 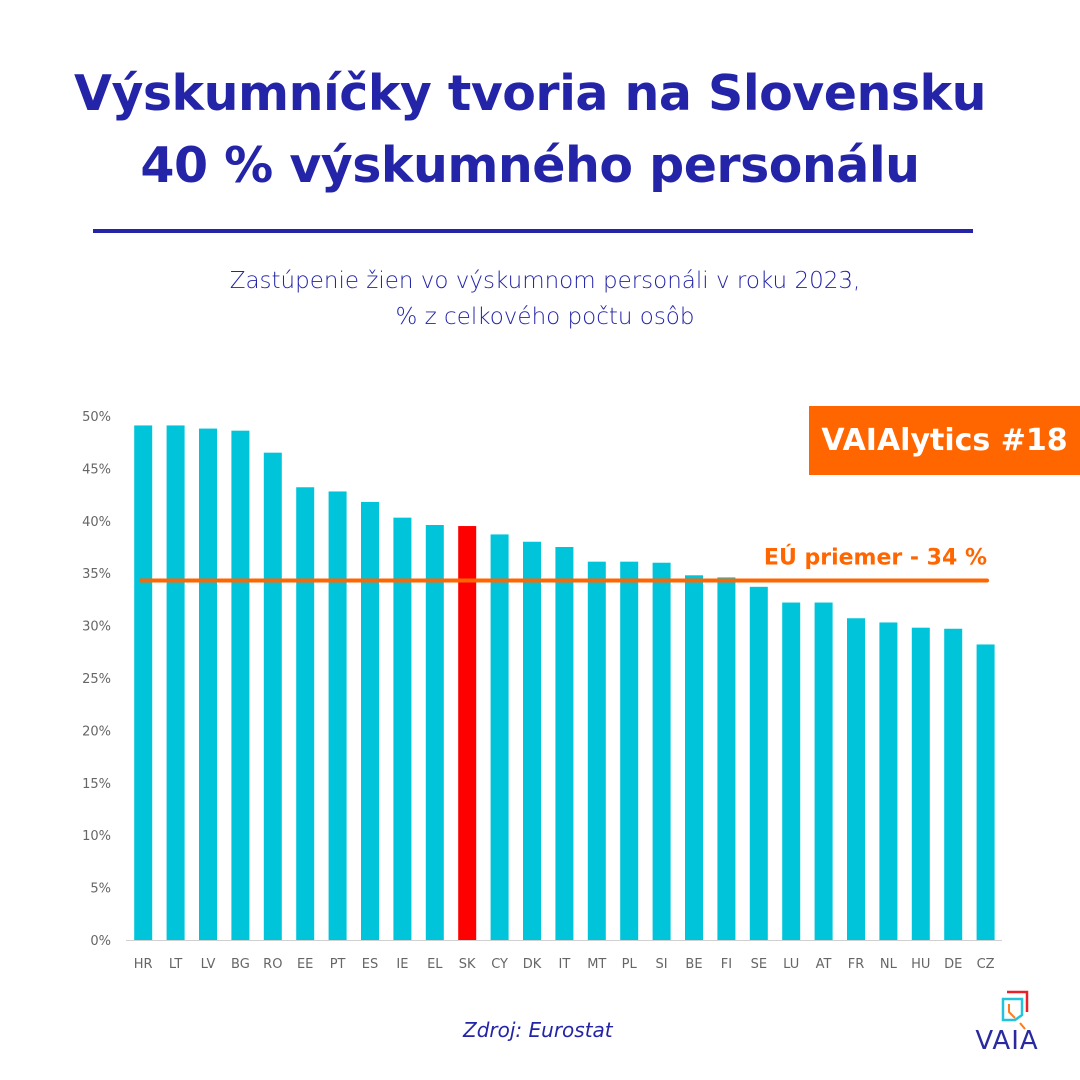 I want to click on bar-CZ, so click(x=985, y=792).